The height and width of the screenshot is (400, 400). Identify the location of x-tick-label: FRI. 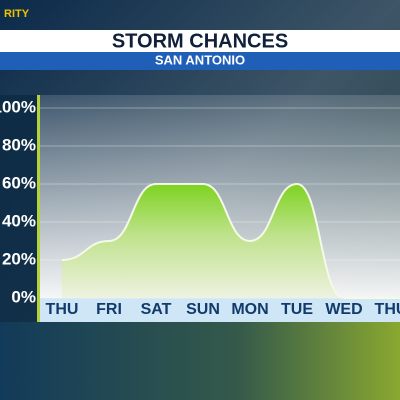
(109, 309).